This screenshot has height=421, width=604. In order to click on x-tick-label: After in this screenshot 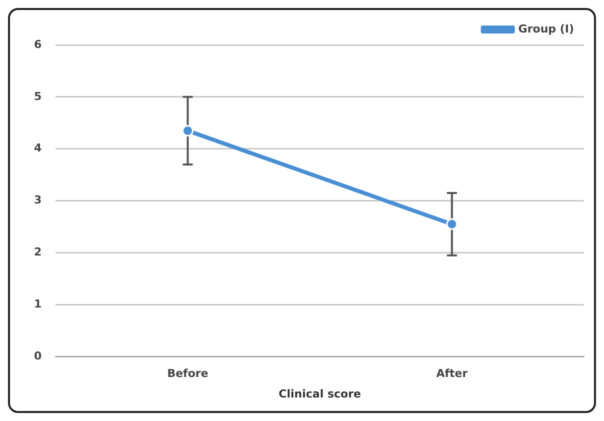, I will do `click(452, 373)`.